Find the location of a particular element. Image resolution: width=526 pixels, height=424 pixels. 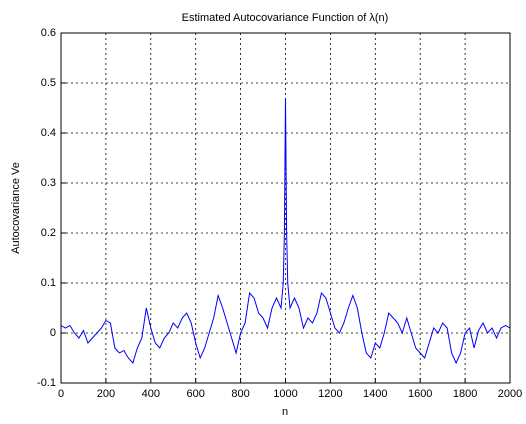

x-tick-label: 1200 is located at coordinates (330, 394).